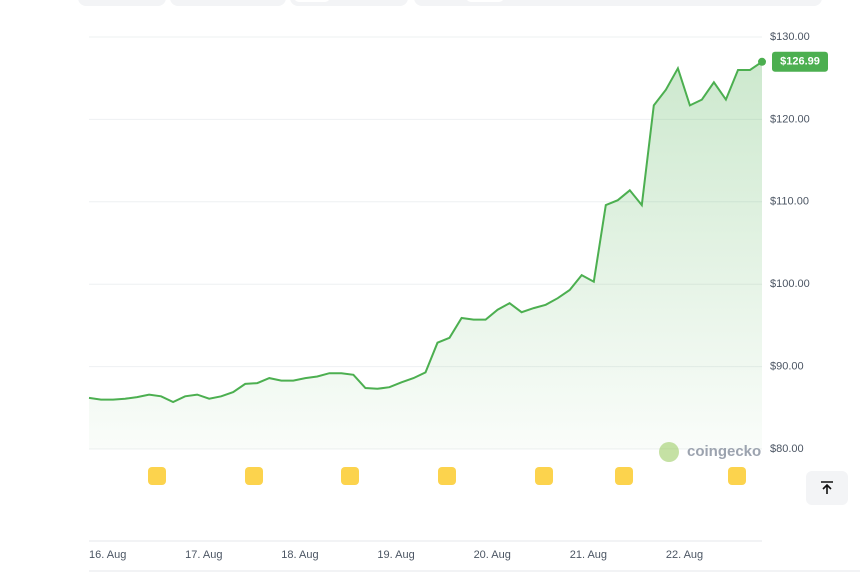 The width and height of the screenshot is (860, 575). I want to click on x-tick-label: 17. Aug, so click(203, 555).